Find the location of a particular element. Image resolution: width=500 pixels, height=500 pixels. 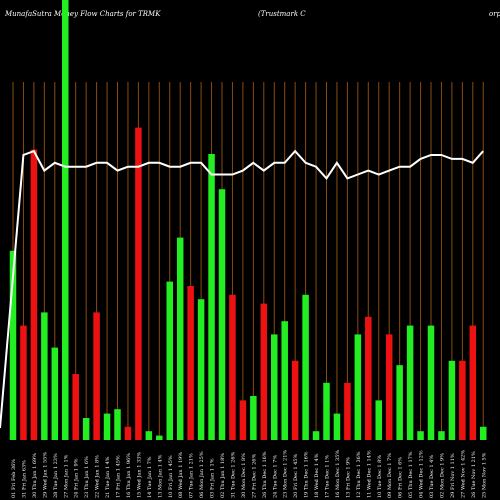

x-tick-label: 17 Fri Jan 1 45% is located at coordinates (119, 476).